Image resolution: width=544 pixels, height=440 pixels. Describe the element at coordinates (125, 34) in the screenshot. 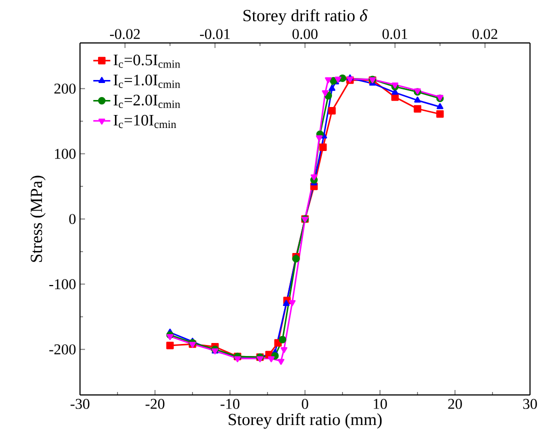

I see `x2-tick-label: -0.02` at that location.